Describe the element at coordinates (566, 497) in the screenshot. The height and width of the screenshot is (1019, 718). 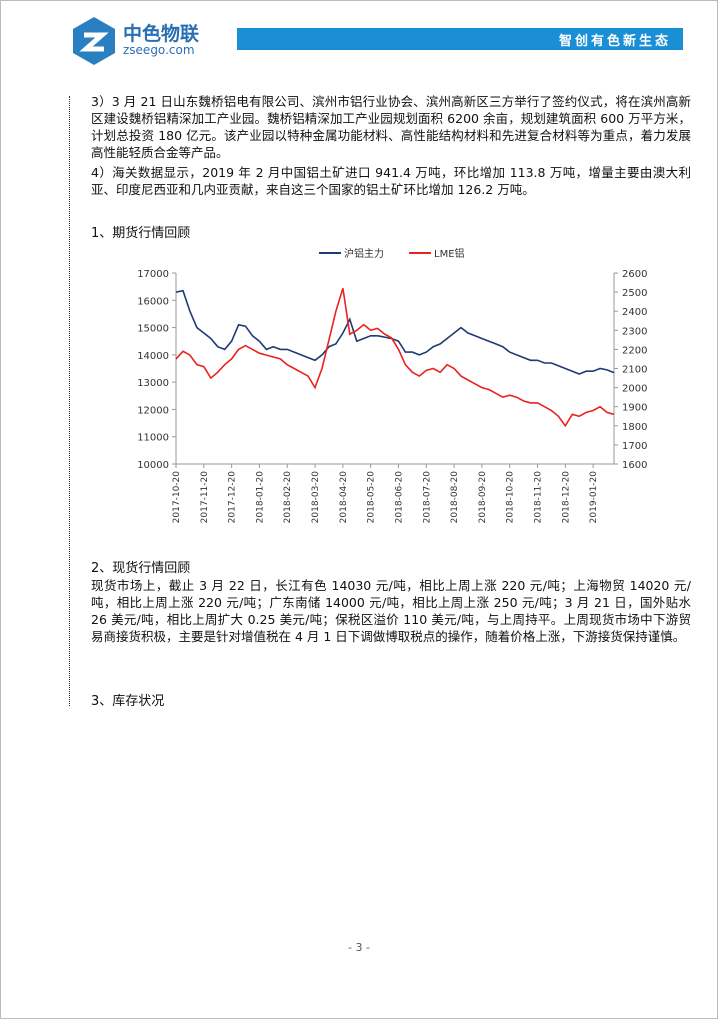
I see `x-tick-label: 2018-12-20` at that location.